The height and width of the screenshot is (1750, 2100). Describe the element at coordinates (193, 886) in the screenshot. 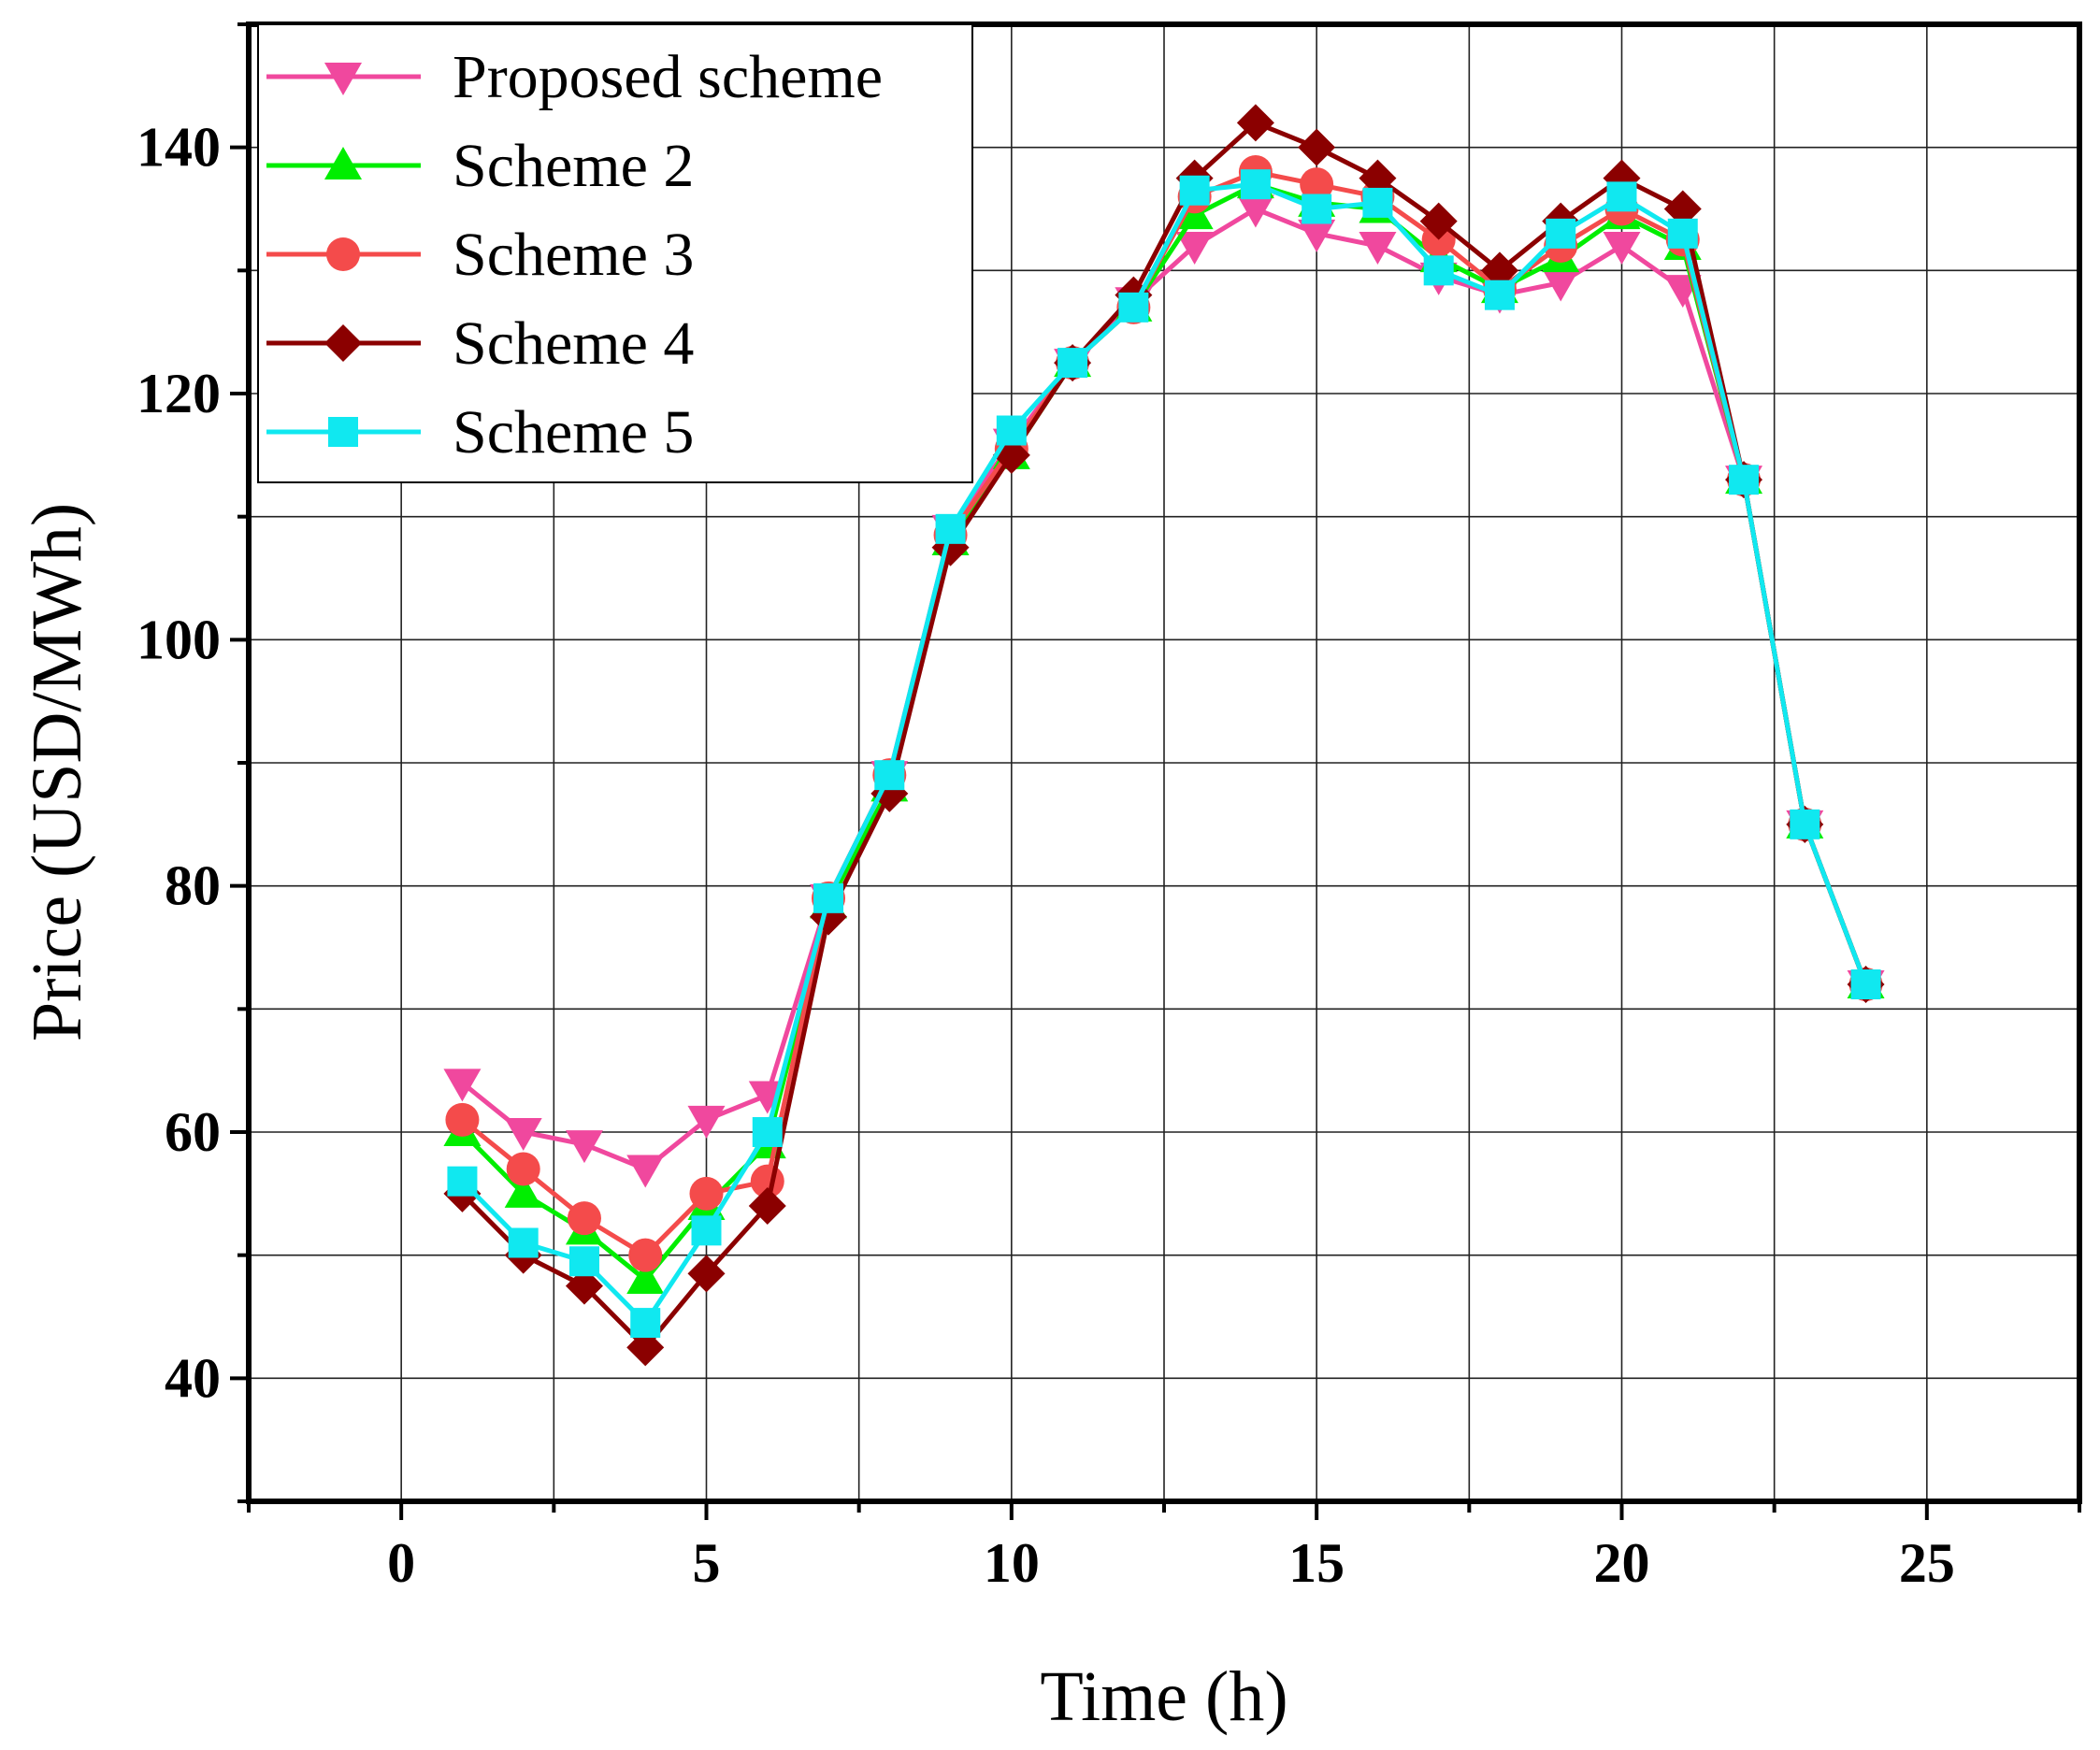

I see `y-tick-label: 80` at that location.